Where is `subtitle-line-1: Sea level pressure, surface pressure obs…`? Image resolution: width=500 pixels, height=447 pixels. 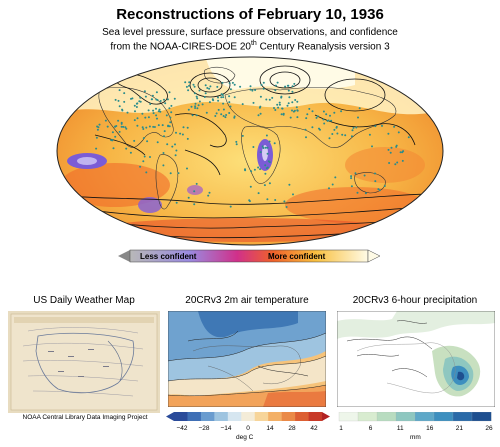
subtitle-line-1: Sea level pressure, surface pressure obs… is located at coordinates (250, 32).